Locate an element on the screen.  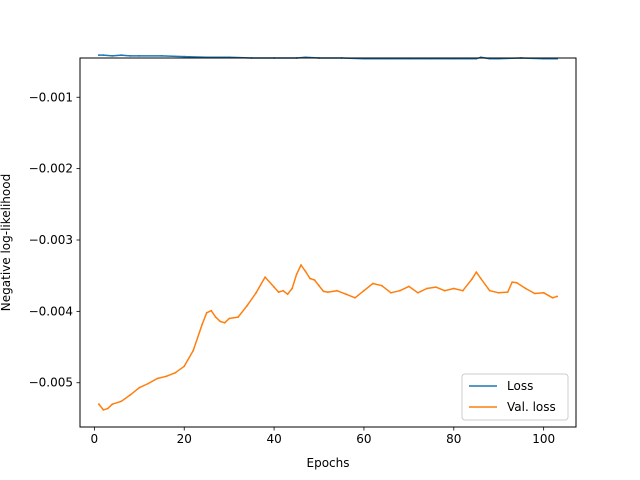
x-tick-label: 80 is located at coordinates (453, 439).